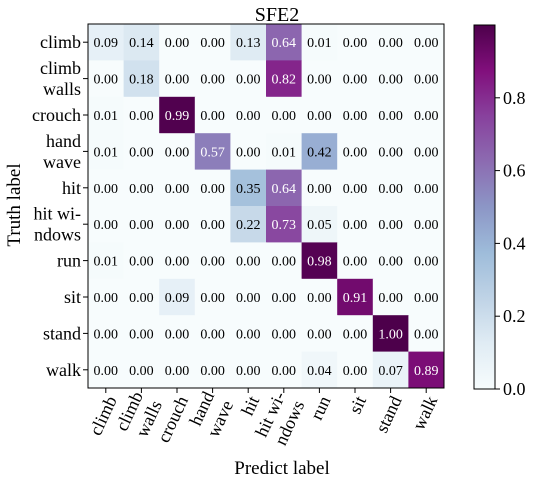 The image size is (534, 489). I want to click on cell-value-label: 0.64, so click(284, 43).